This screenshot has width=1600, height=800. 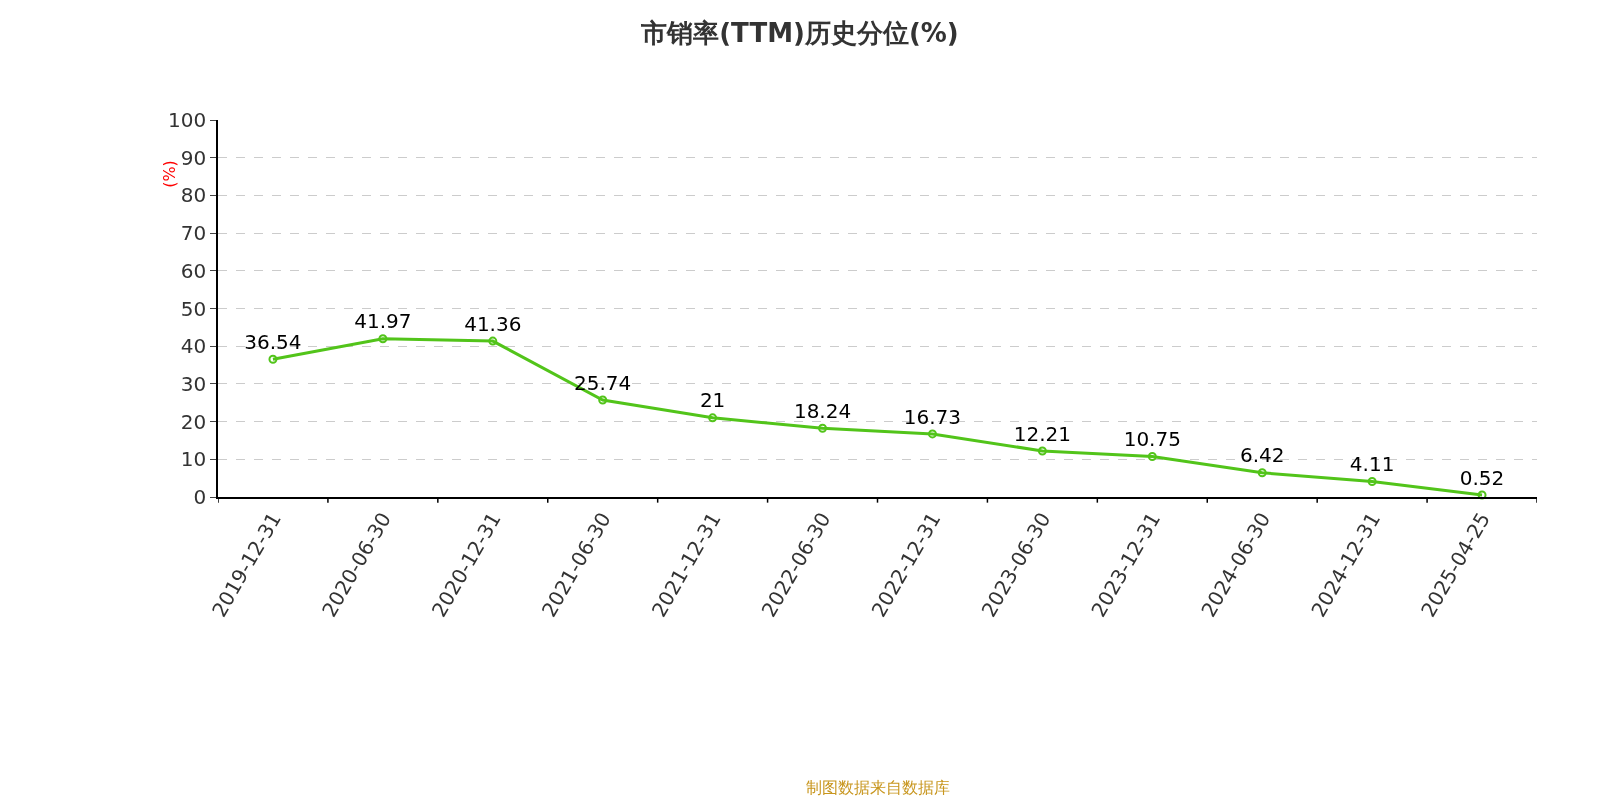 What do you see at coordinates (193, 233) in the screenshot?
I see `y-tick-label: 70` at bounding box center [193, 233].